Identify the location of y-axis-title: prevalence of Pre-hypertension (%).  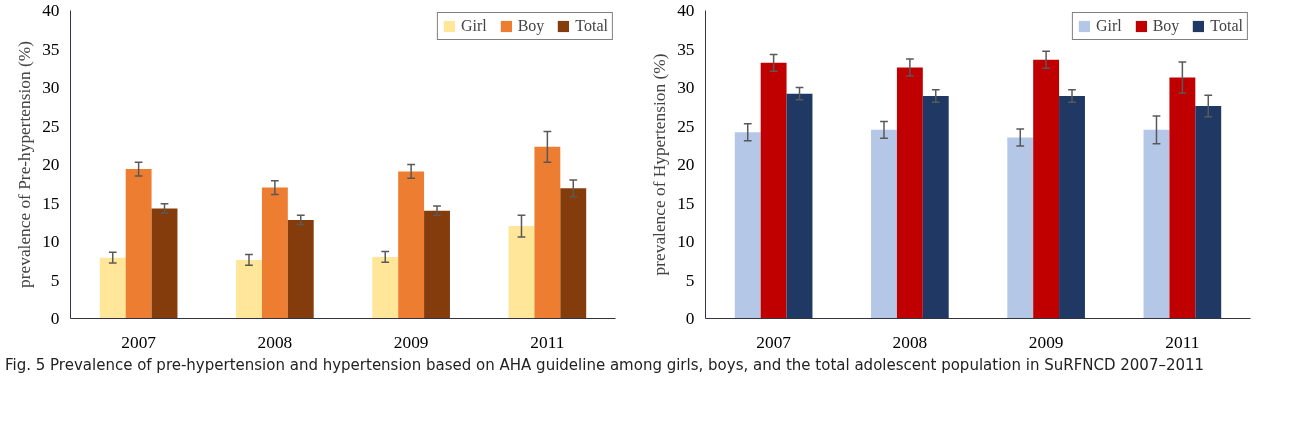
(25, 164).